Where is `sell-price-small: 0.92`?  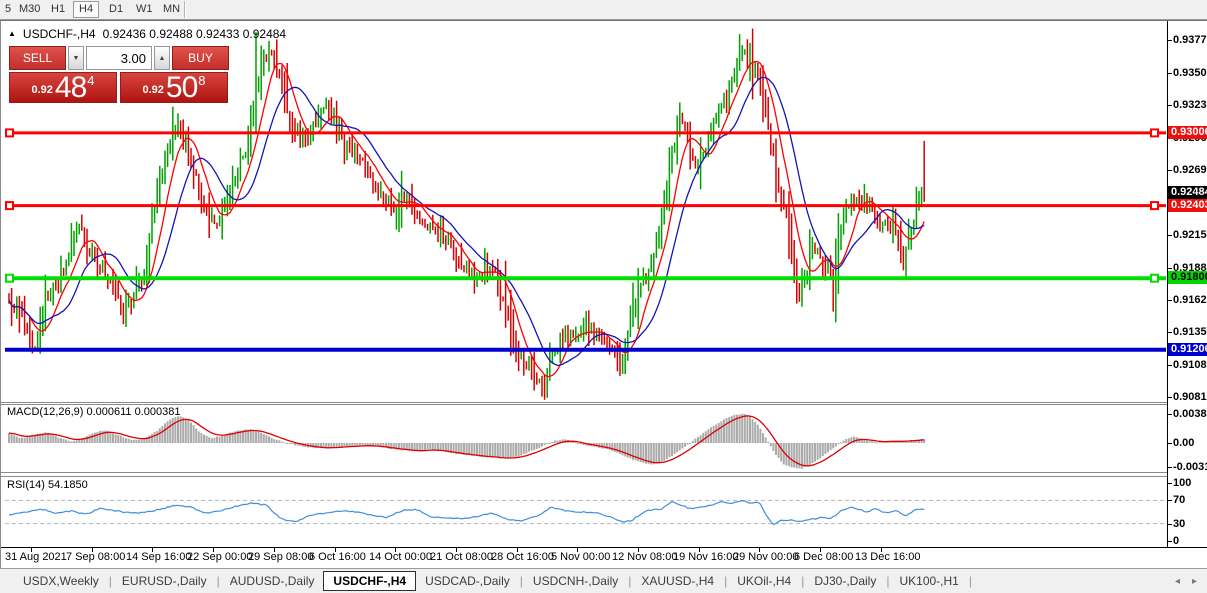 sell-price-small: 0.92 is located at coordinates (42, 90).